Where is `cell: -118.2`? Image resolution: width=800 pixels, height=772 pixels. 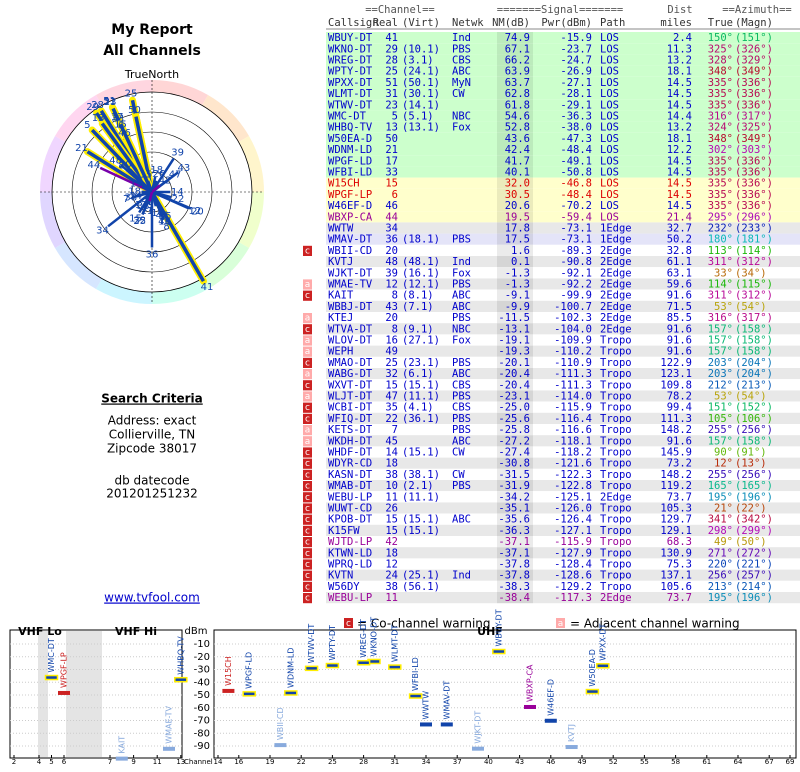
cell: -118.2 is located at coordinates (573, 453).